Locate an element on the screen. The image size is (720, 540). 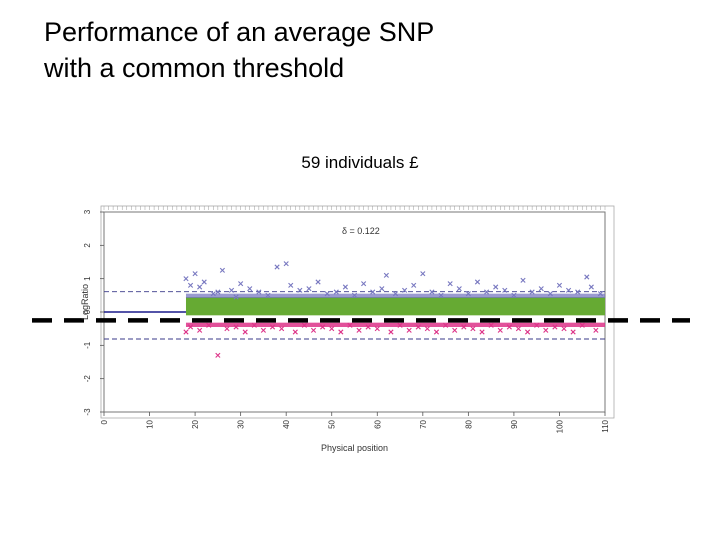
point-low-23-stroke-b is located at coordinates (400, 325).